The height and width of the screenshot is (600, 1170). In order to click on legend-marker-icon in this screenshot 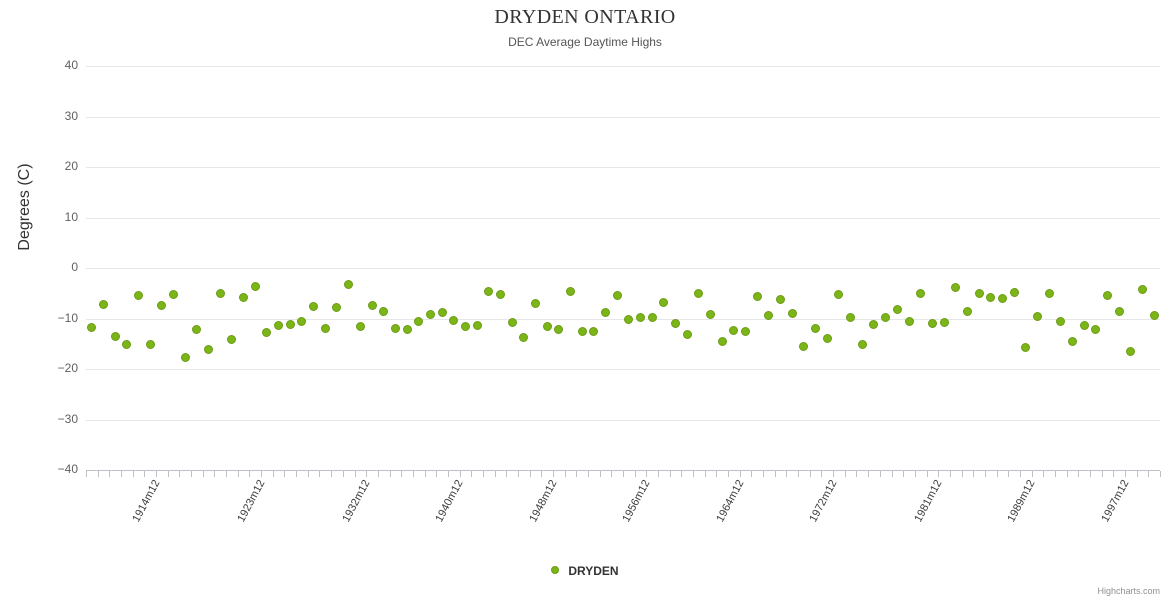, I will do `click(555, 569)`.